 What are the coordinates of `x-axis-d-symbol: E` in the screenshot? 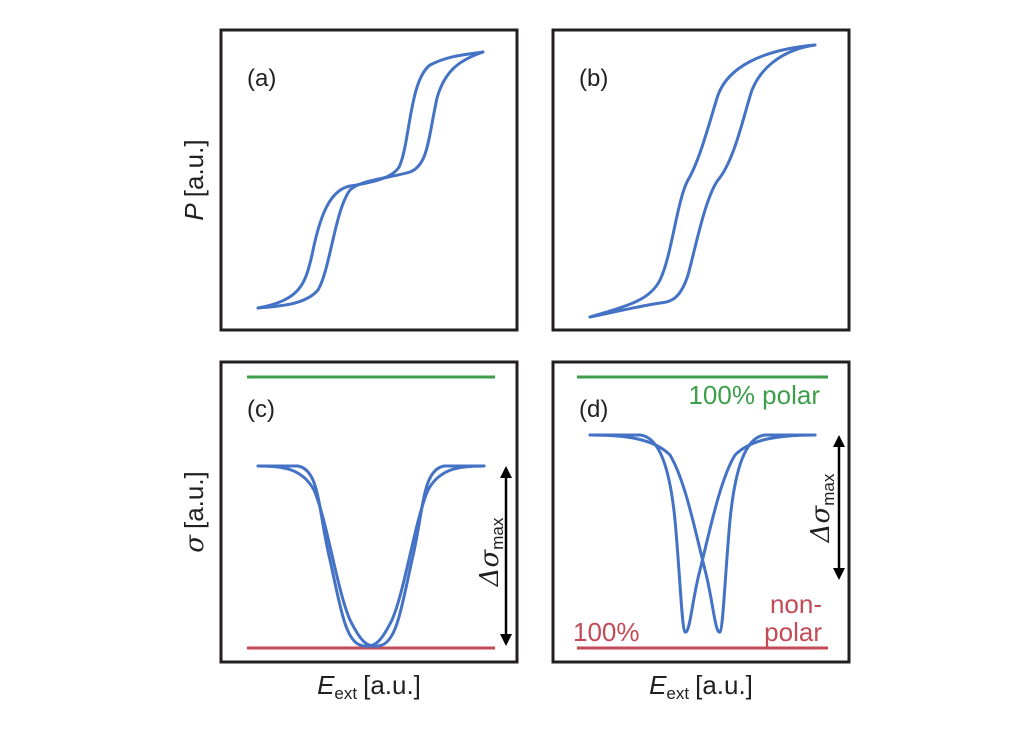 It's located at (658, 685).